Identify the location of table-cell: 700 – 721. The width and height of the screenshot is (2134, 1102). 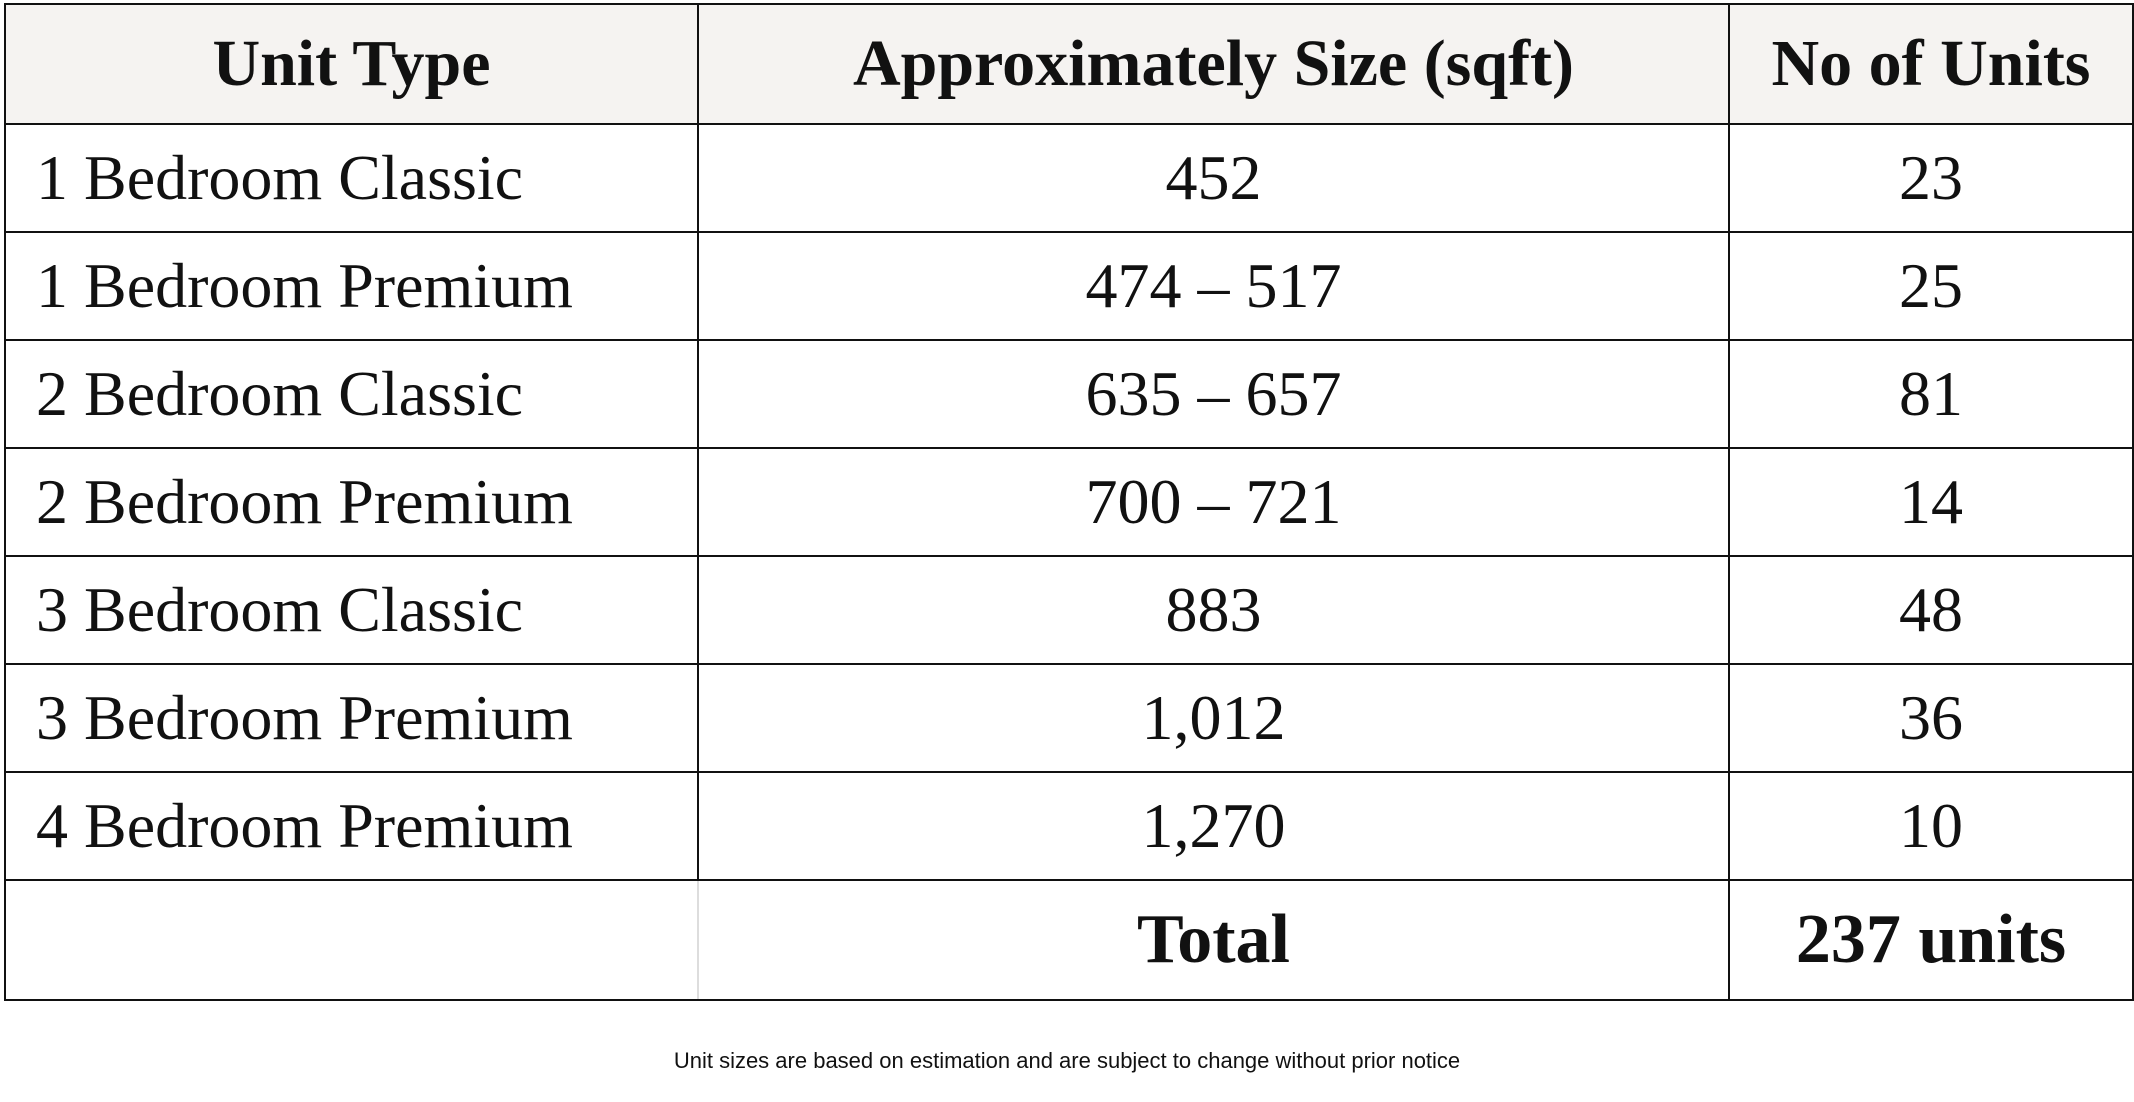
(1213, 502).